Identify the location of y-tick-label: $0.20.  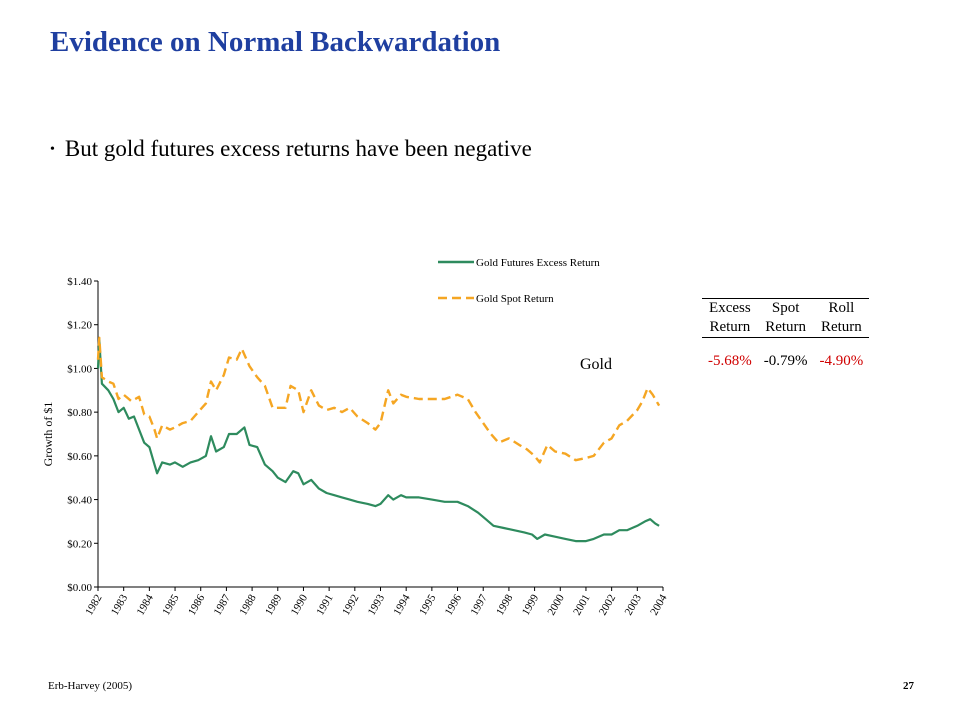
(79, 544).